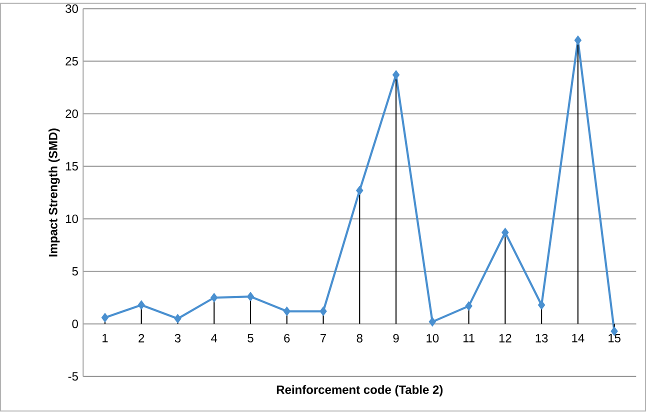 Image resolution: width=646 pixels, height=412 pixels. What do you see at coordinates (214, 338) in the screenshot?
I see `x-tick-label: 4` at bounding box center [214, 338].